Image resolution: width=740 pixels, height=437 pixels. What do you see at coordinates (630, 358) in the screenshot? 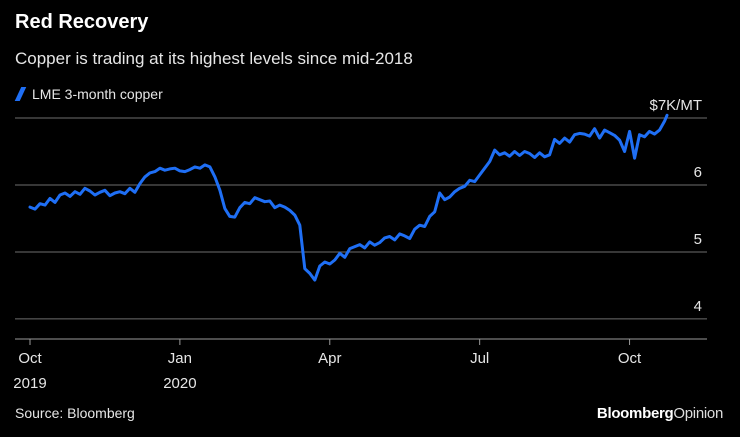
I see `x-tick-label-4: Oct` at bounding box center [630, 358].